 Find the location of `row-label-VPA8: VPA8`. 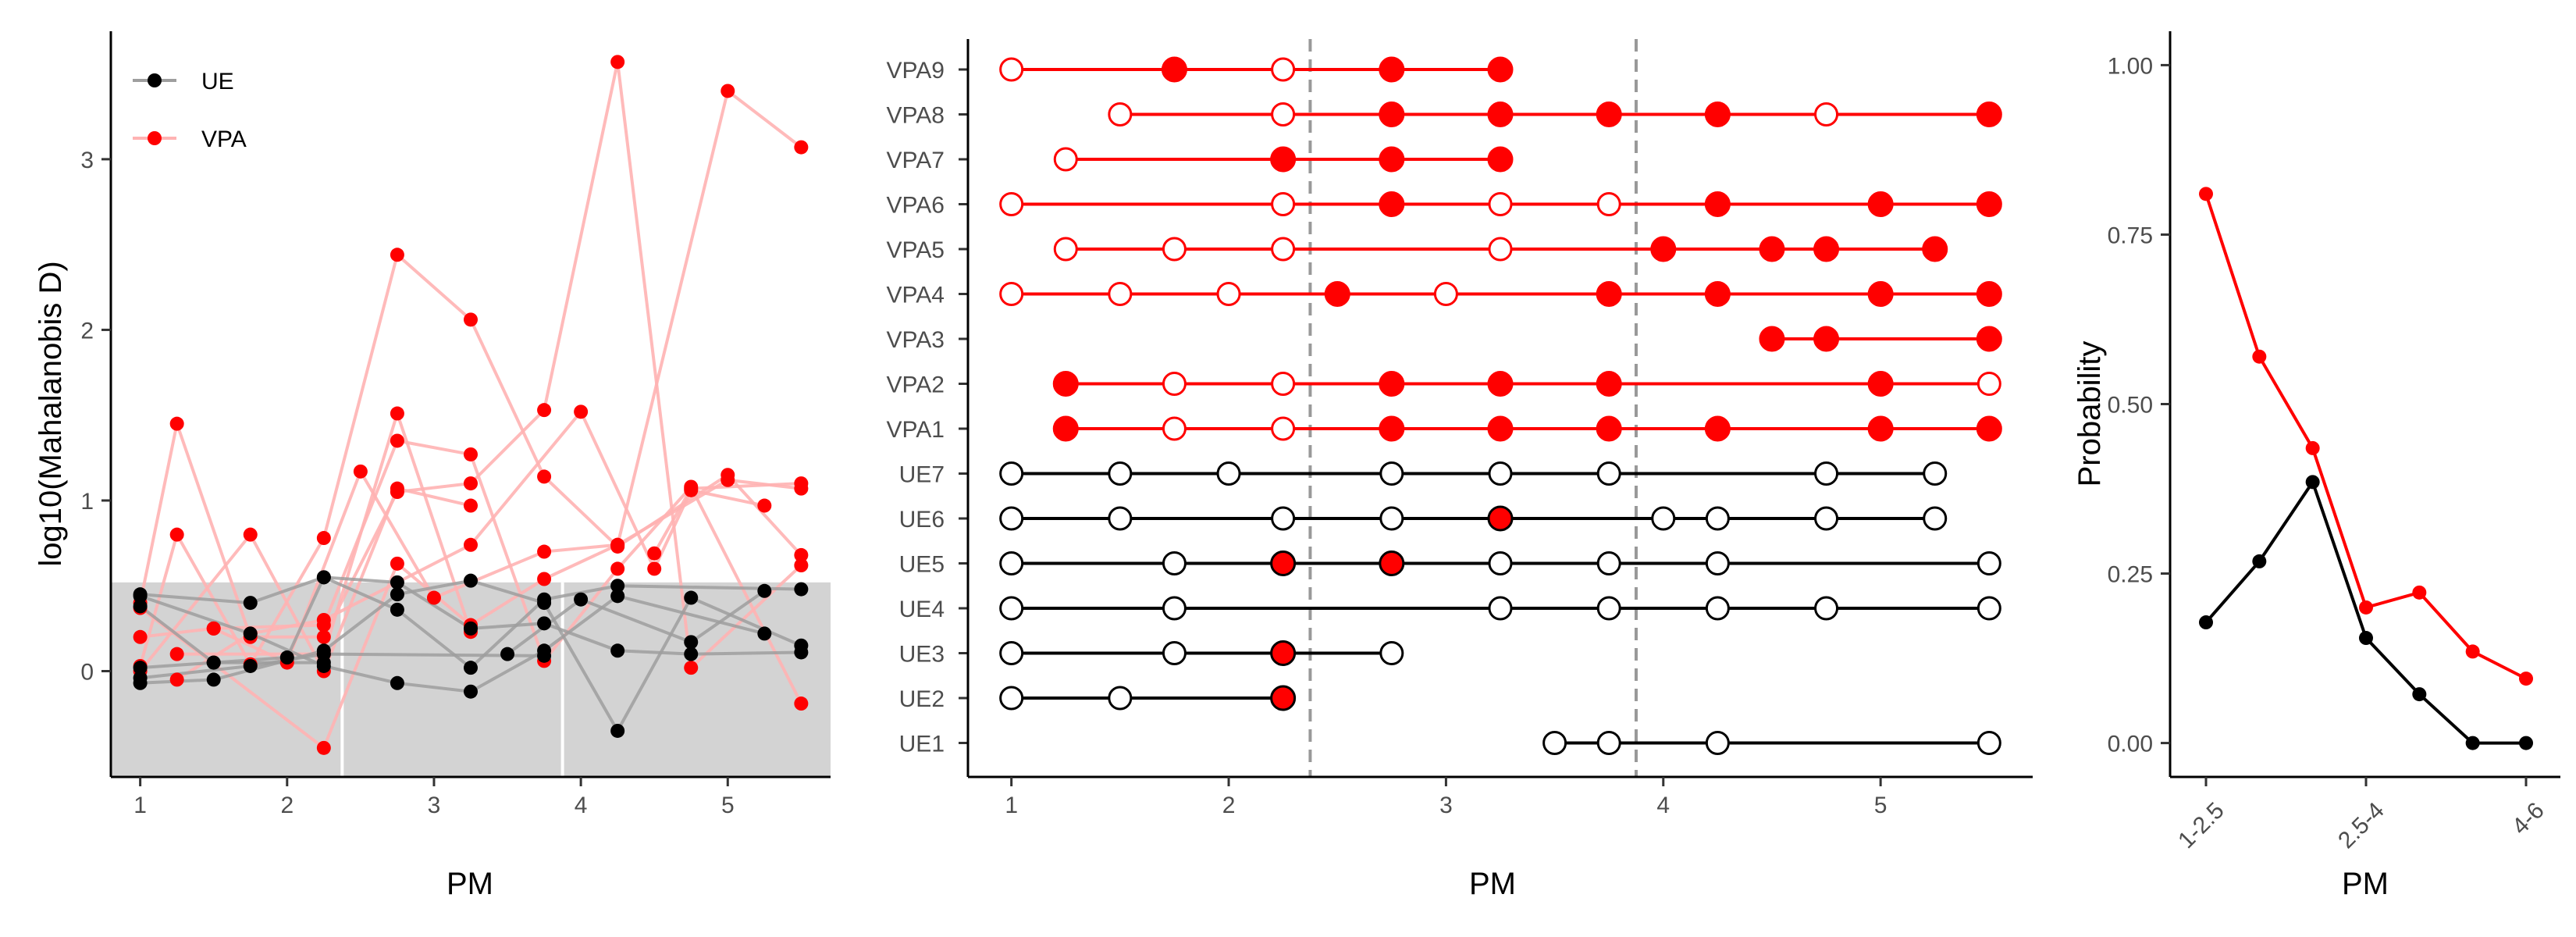

row-label-VPA8: VPA8 is located at coordinates (916, 116).